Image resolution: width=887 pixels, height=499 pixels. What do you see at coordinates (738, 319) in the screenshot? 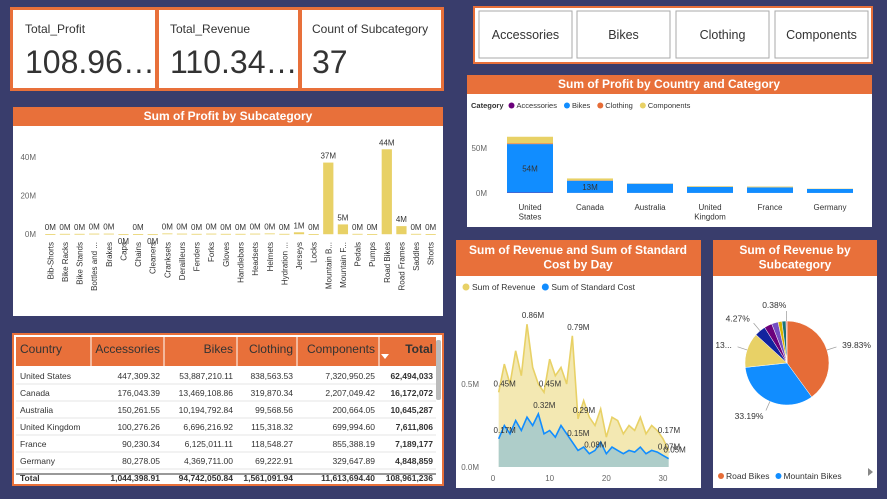
I see `data-label: 4.27%` at bounding box center [738, 319].